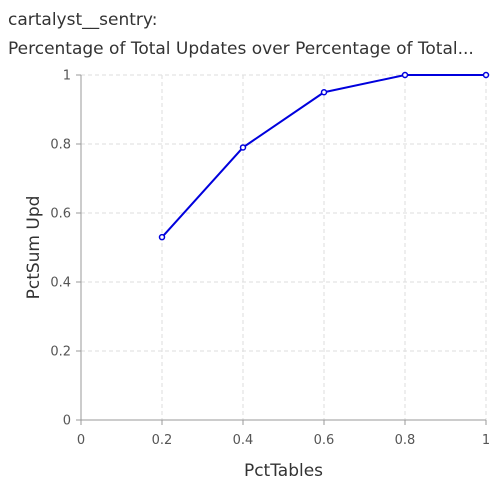 The height and width of the screenshot is (500, 500). I want to click on x-tick-label: 0.4, so click(243, 440).